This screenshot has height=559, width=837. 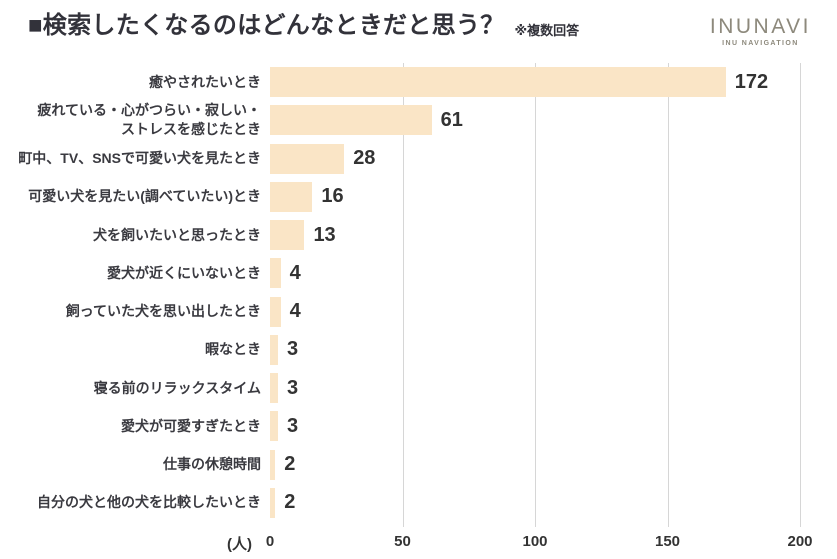 I want to click on category-label: 癒やされたいとき, so click(x=205, y=81).